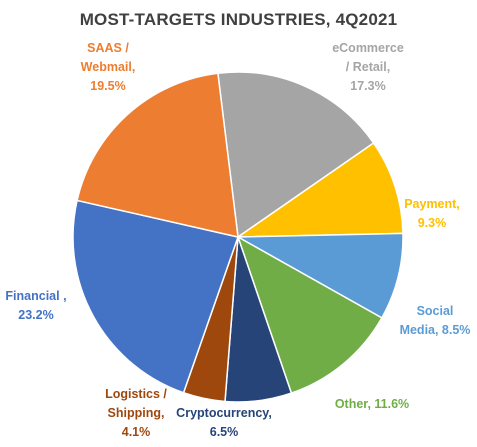 This screenshot has width=477, height=447. I want to click on pie-slice-other, so click(309, 315).